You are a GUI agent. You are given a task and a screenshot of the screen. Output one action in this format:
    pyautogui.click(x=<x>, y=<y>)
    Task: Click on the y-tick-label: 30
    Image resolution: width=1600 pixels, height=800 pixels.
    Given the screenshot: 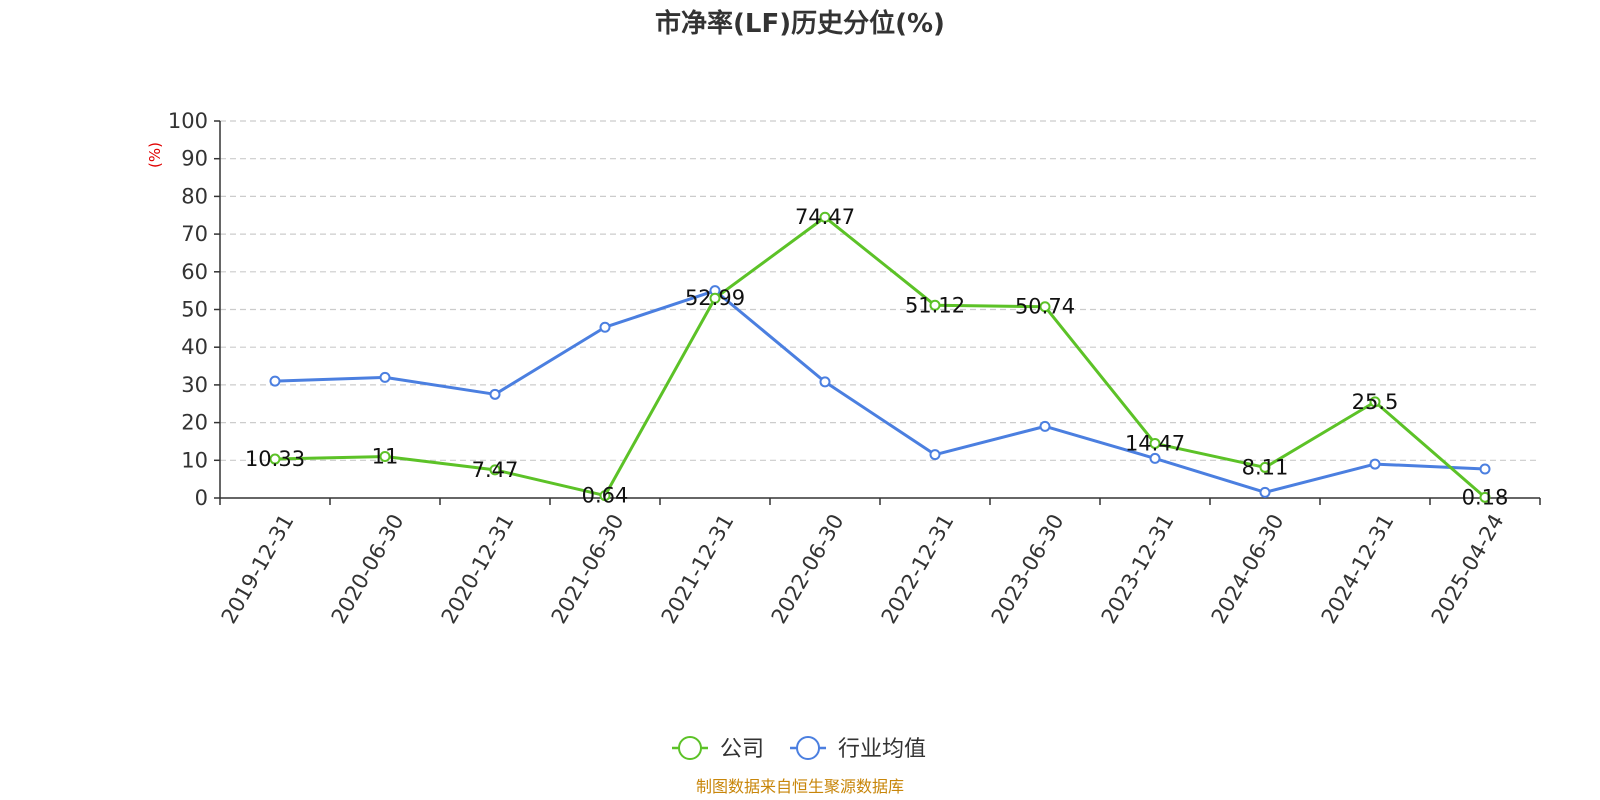 What is the action you would take?
    pyautogui.click(x=194, y=385)
    